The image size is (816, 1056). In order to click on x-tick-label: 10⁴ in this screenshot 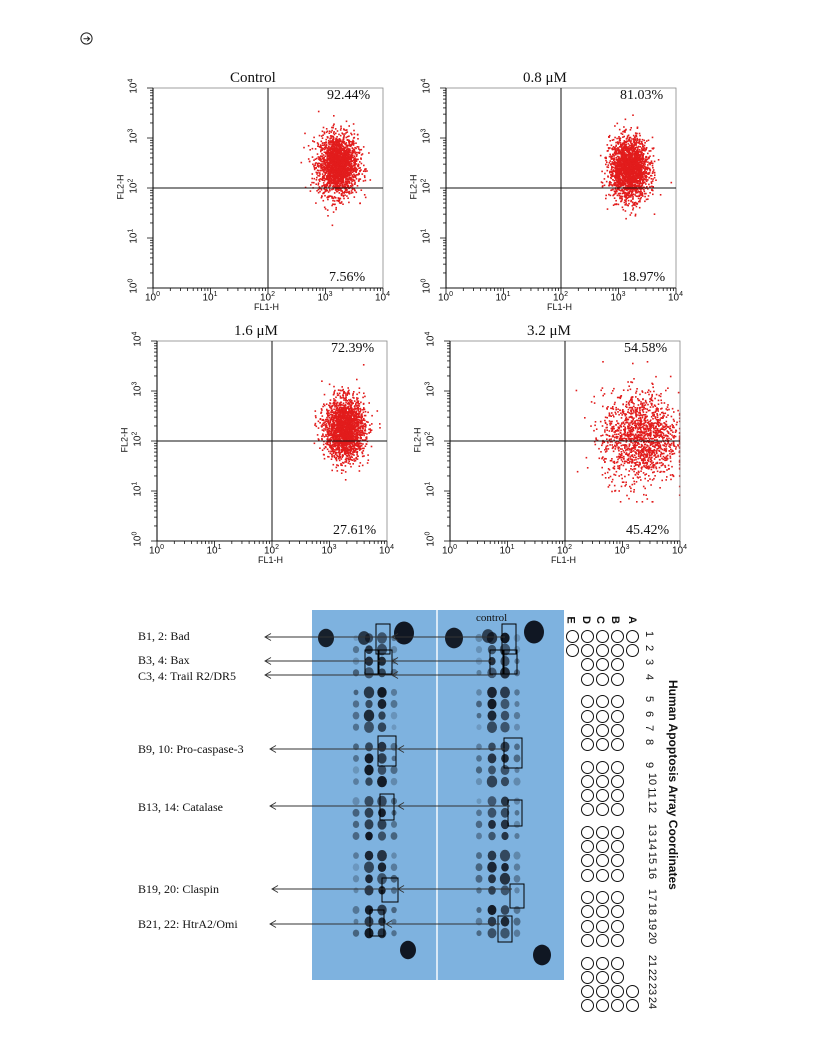, I will do `click(680, 550)`.